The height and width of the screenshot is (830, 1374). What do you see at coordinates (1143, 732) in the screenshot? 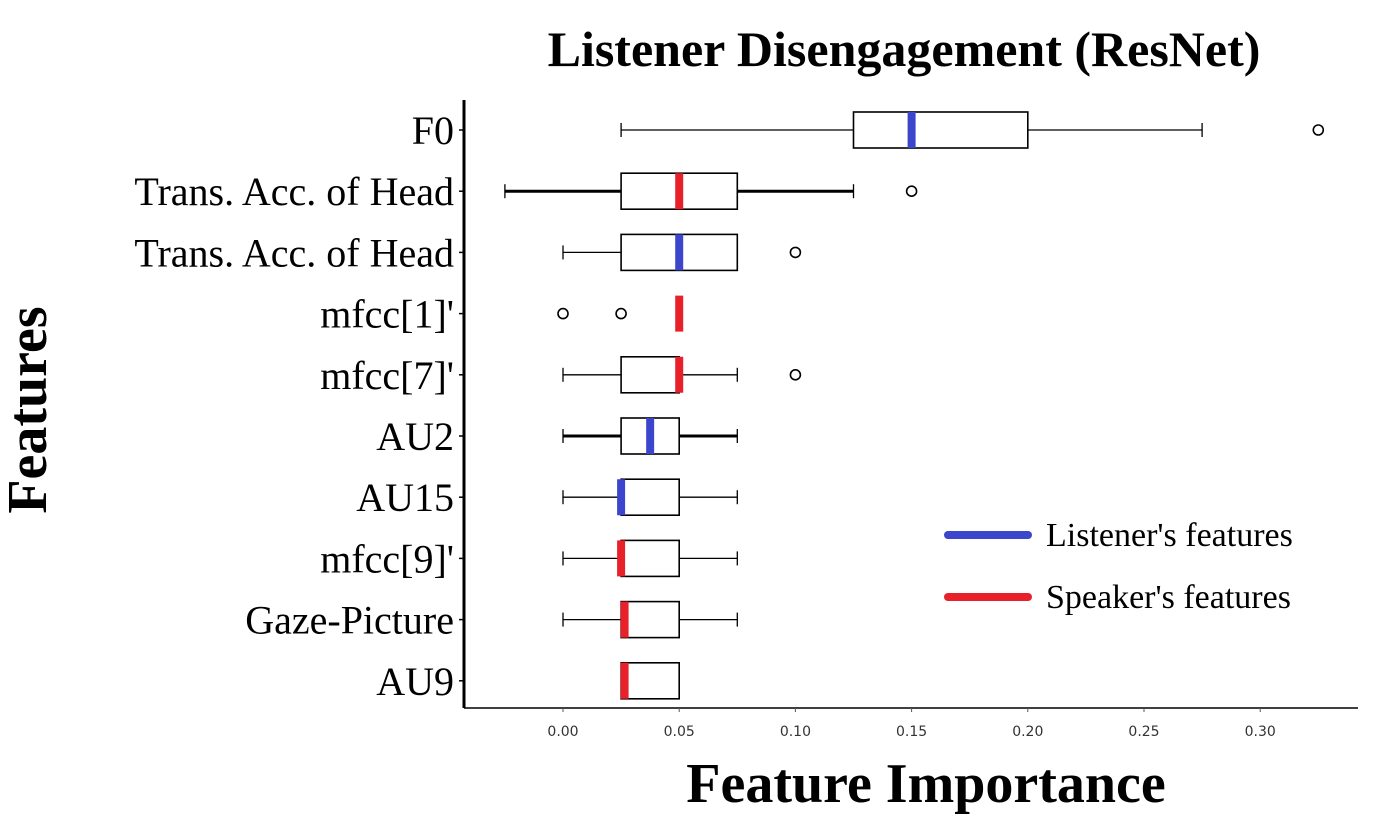
I see `x-tick-label: 0.25` at bounding box center [1143, 732].